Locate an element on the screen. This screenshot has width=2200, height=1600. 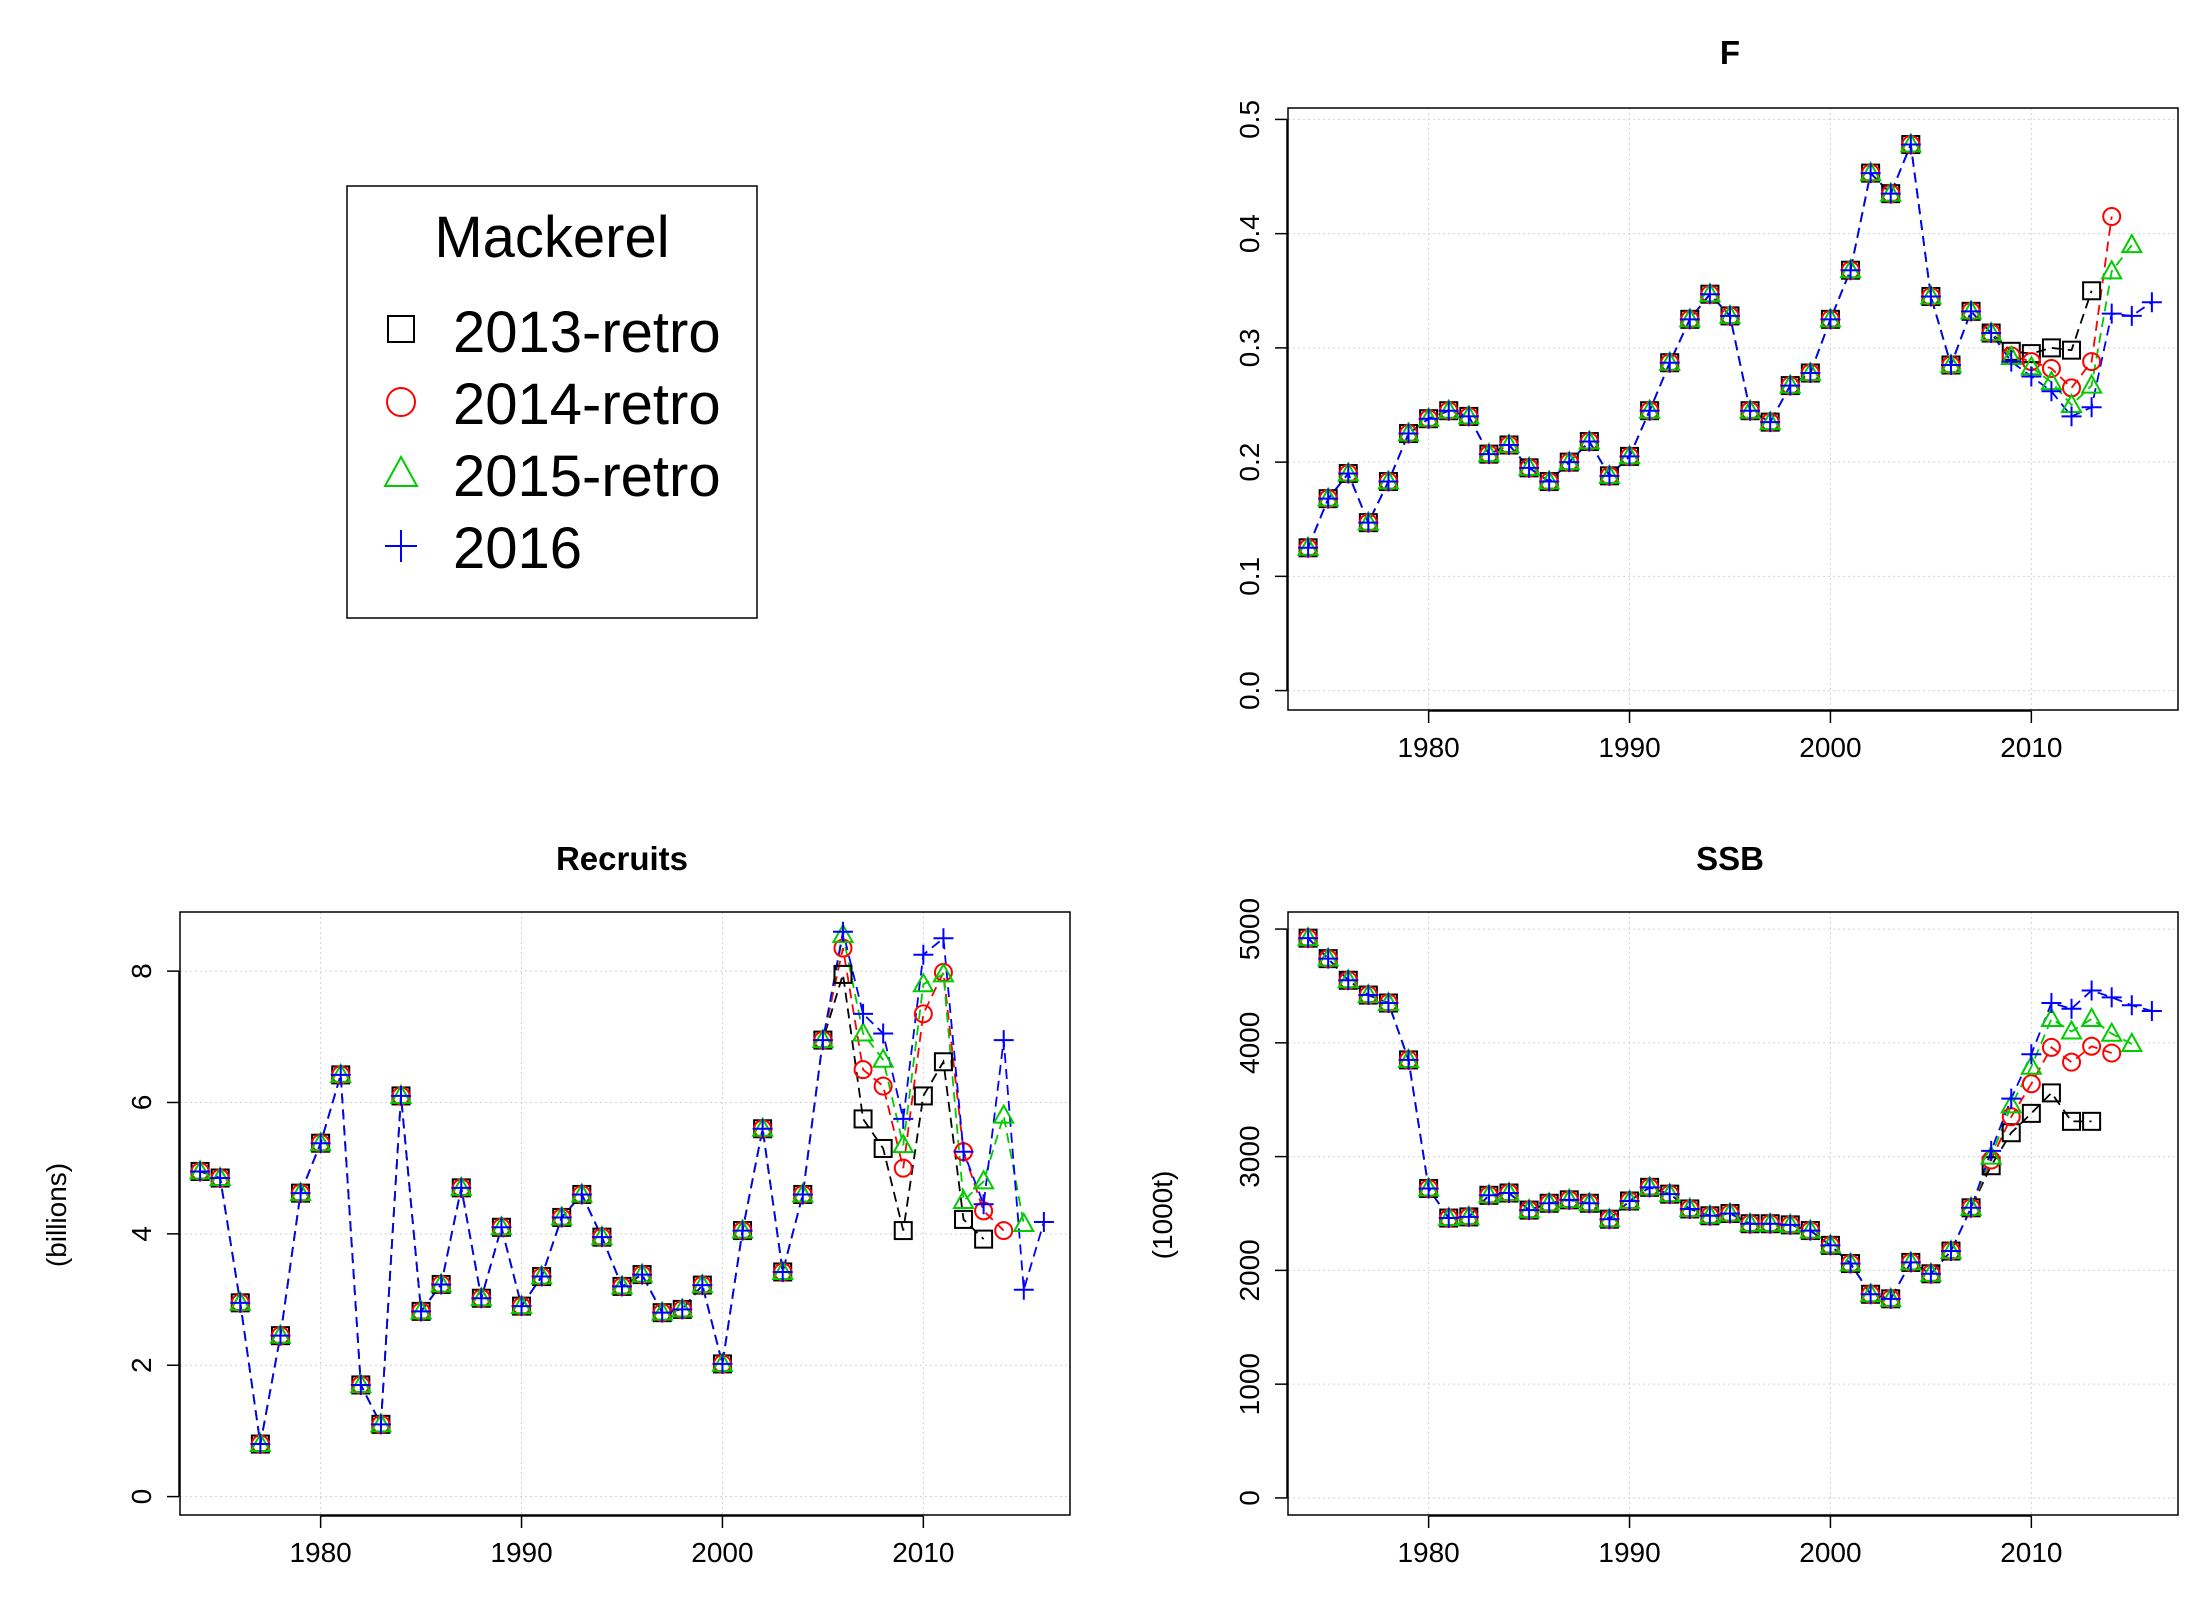
y-tick-label: 3000 is located at coordinates (1249, 1156).